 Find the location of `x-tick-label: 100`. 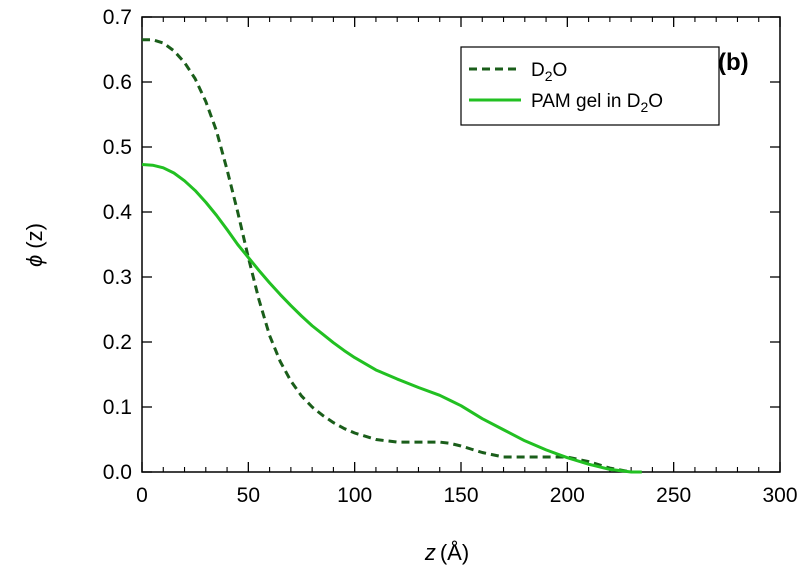

x-tick-label: 100 is located at coordinates (354, 495).